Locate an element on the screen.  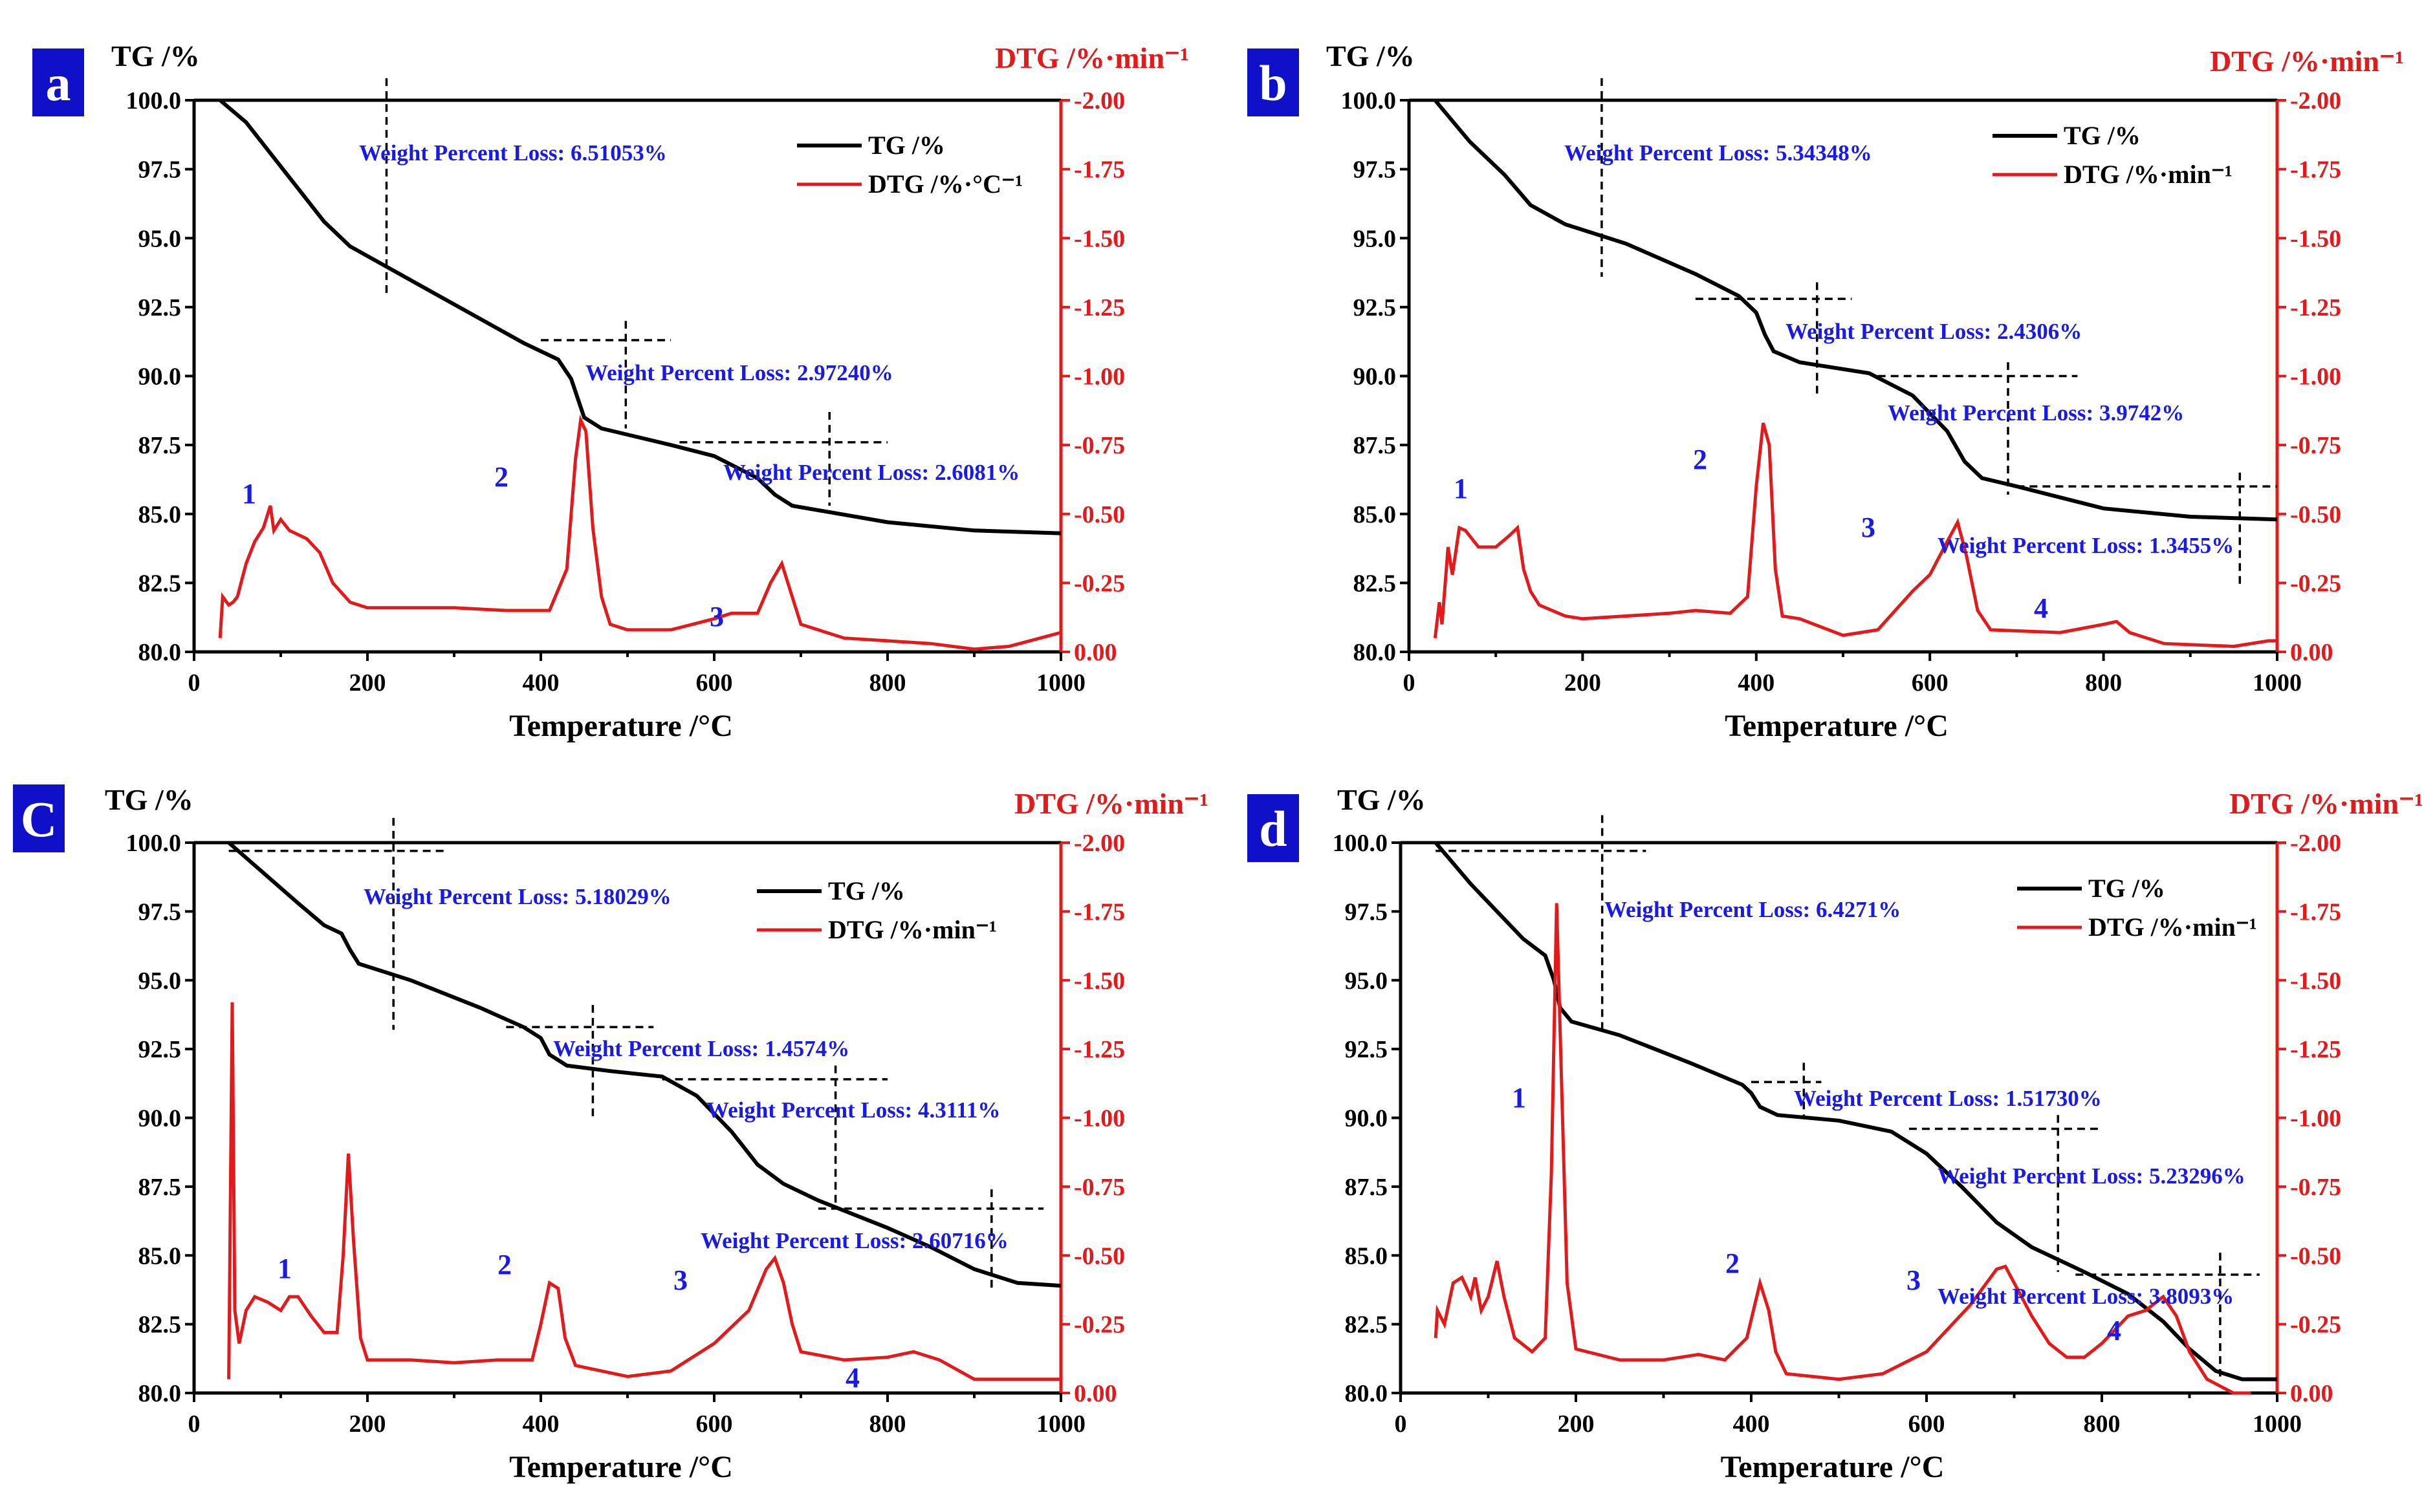
x-tick-label: 400 is located at coordinates (1756, 683).